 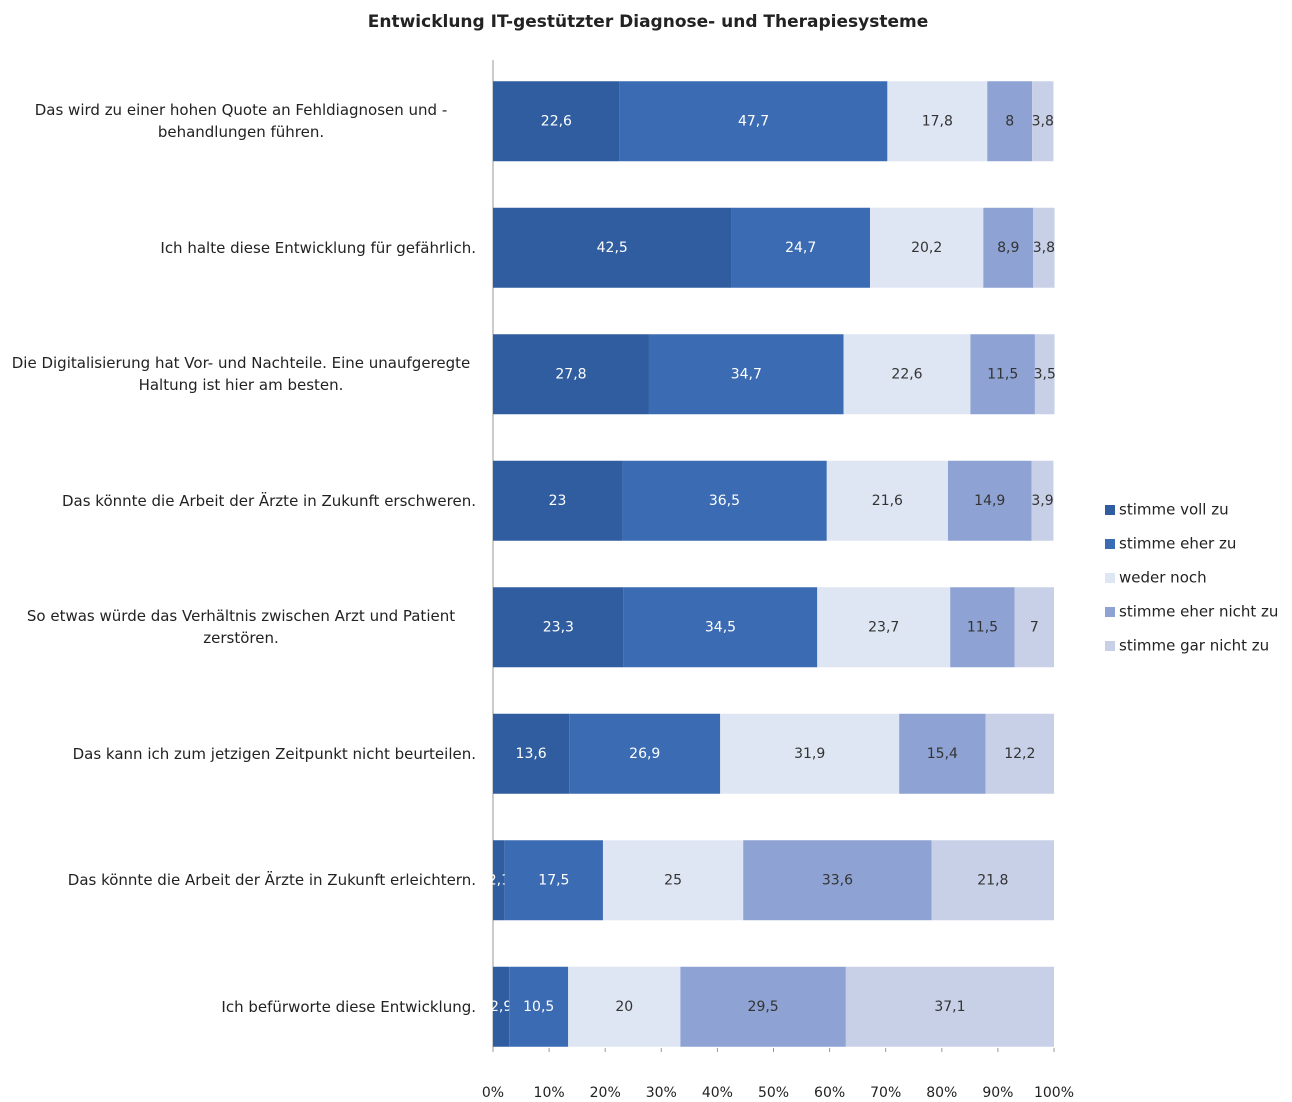 What do you see at coordinates (605, 1093) in the screenshot?
I see `x-tick-label: 20%` at bounding box center [605, 1093].